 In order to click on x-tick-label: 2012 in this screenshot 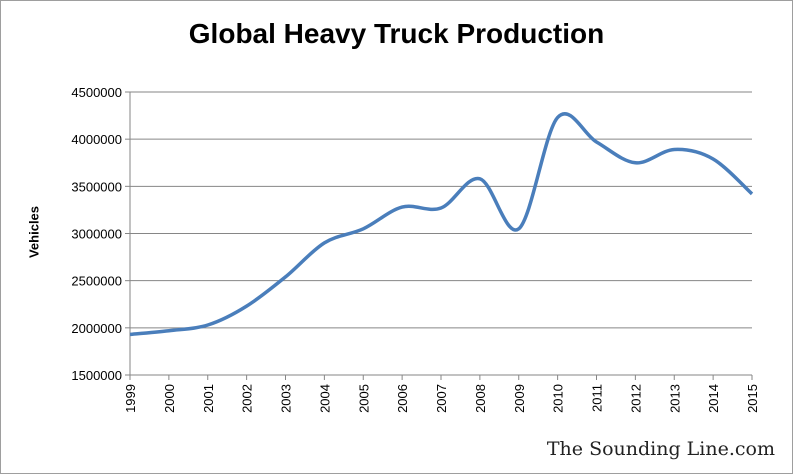, I will do `click(635, 398)`.